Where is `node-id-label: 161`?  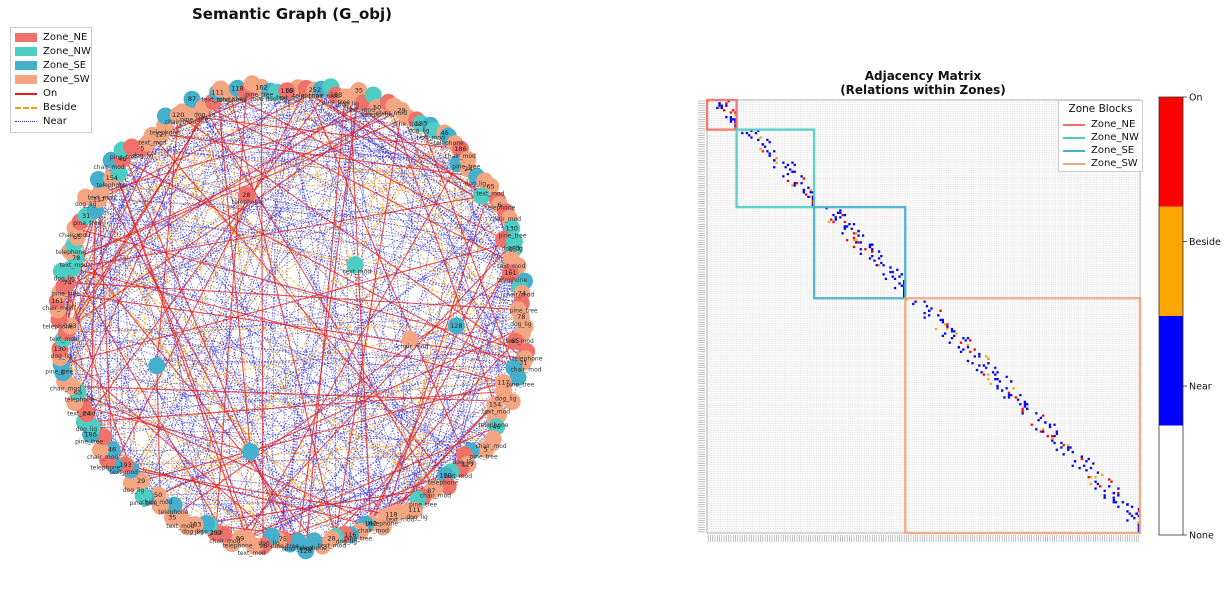 node-id-label: 161 is located at coordinates (57, 301).